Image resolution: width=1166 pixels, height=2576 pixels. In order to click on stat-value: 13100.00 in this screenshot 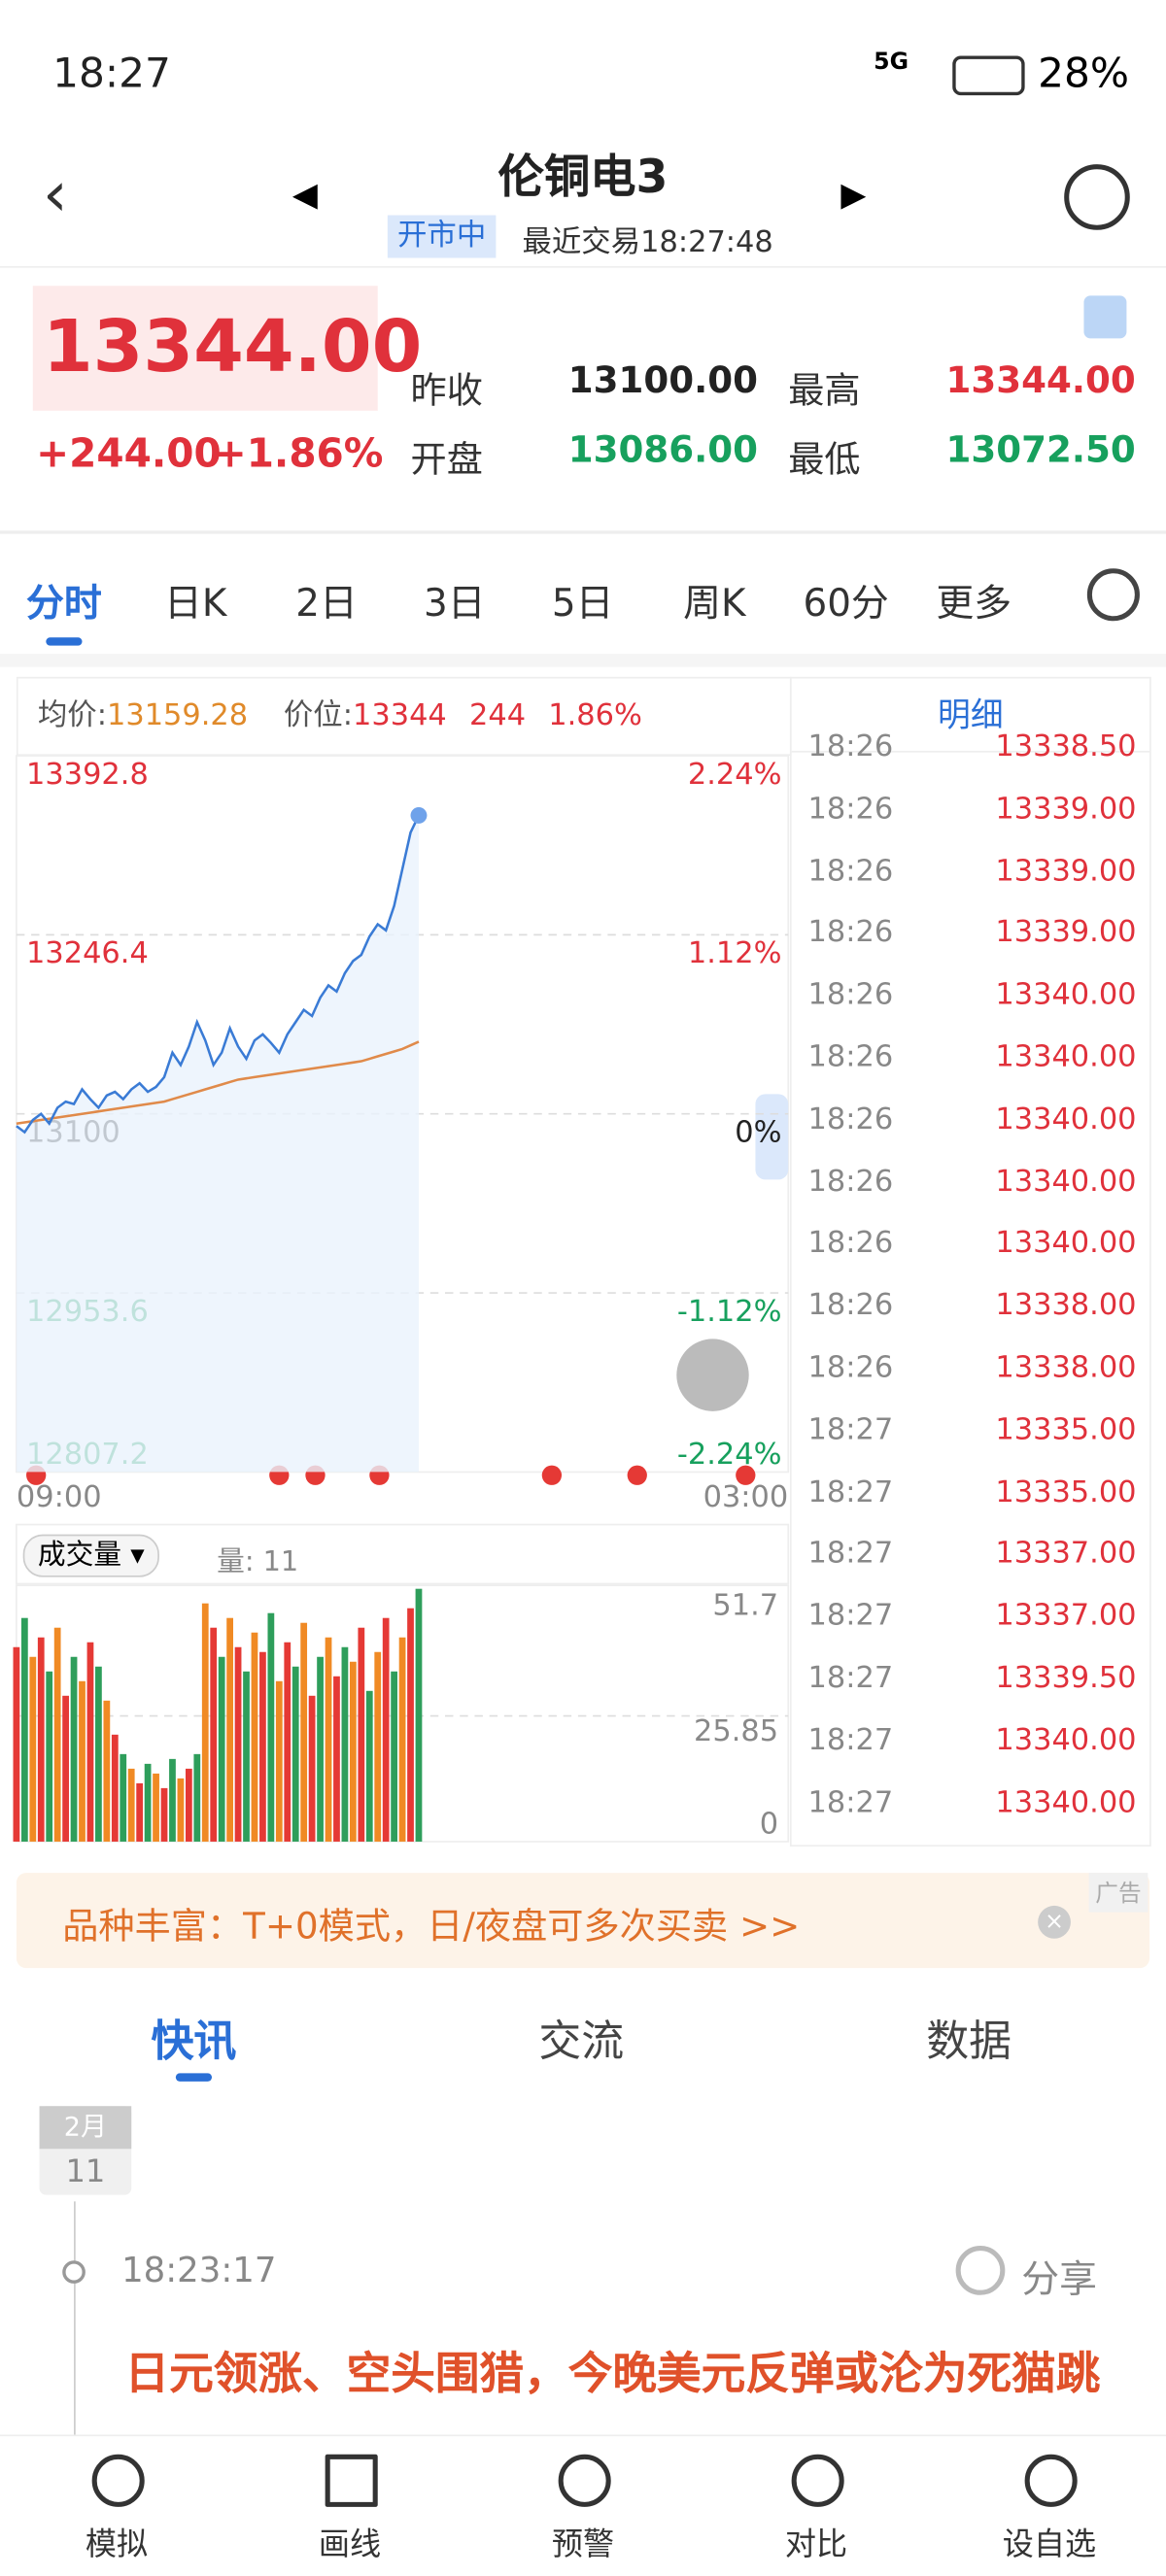, I will do `click(663, 382)`.